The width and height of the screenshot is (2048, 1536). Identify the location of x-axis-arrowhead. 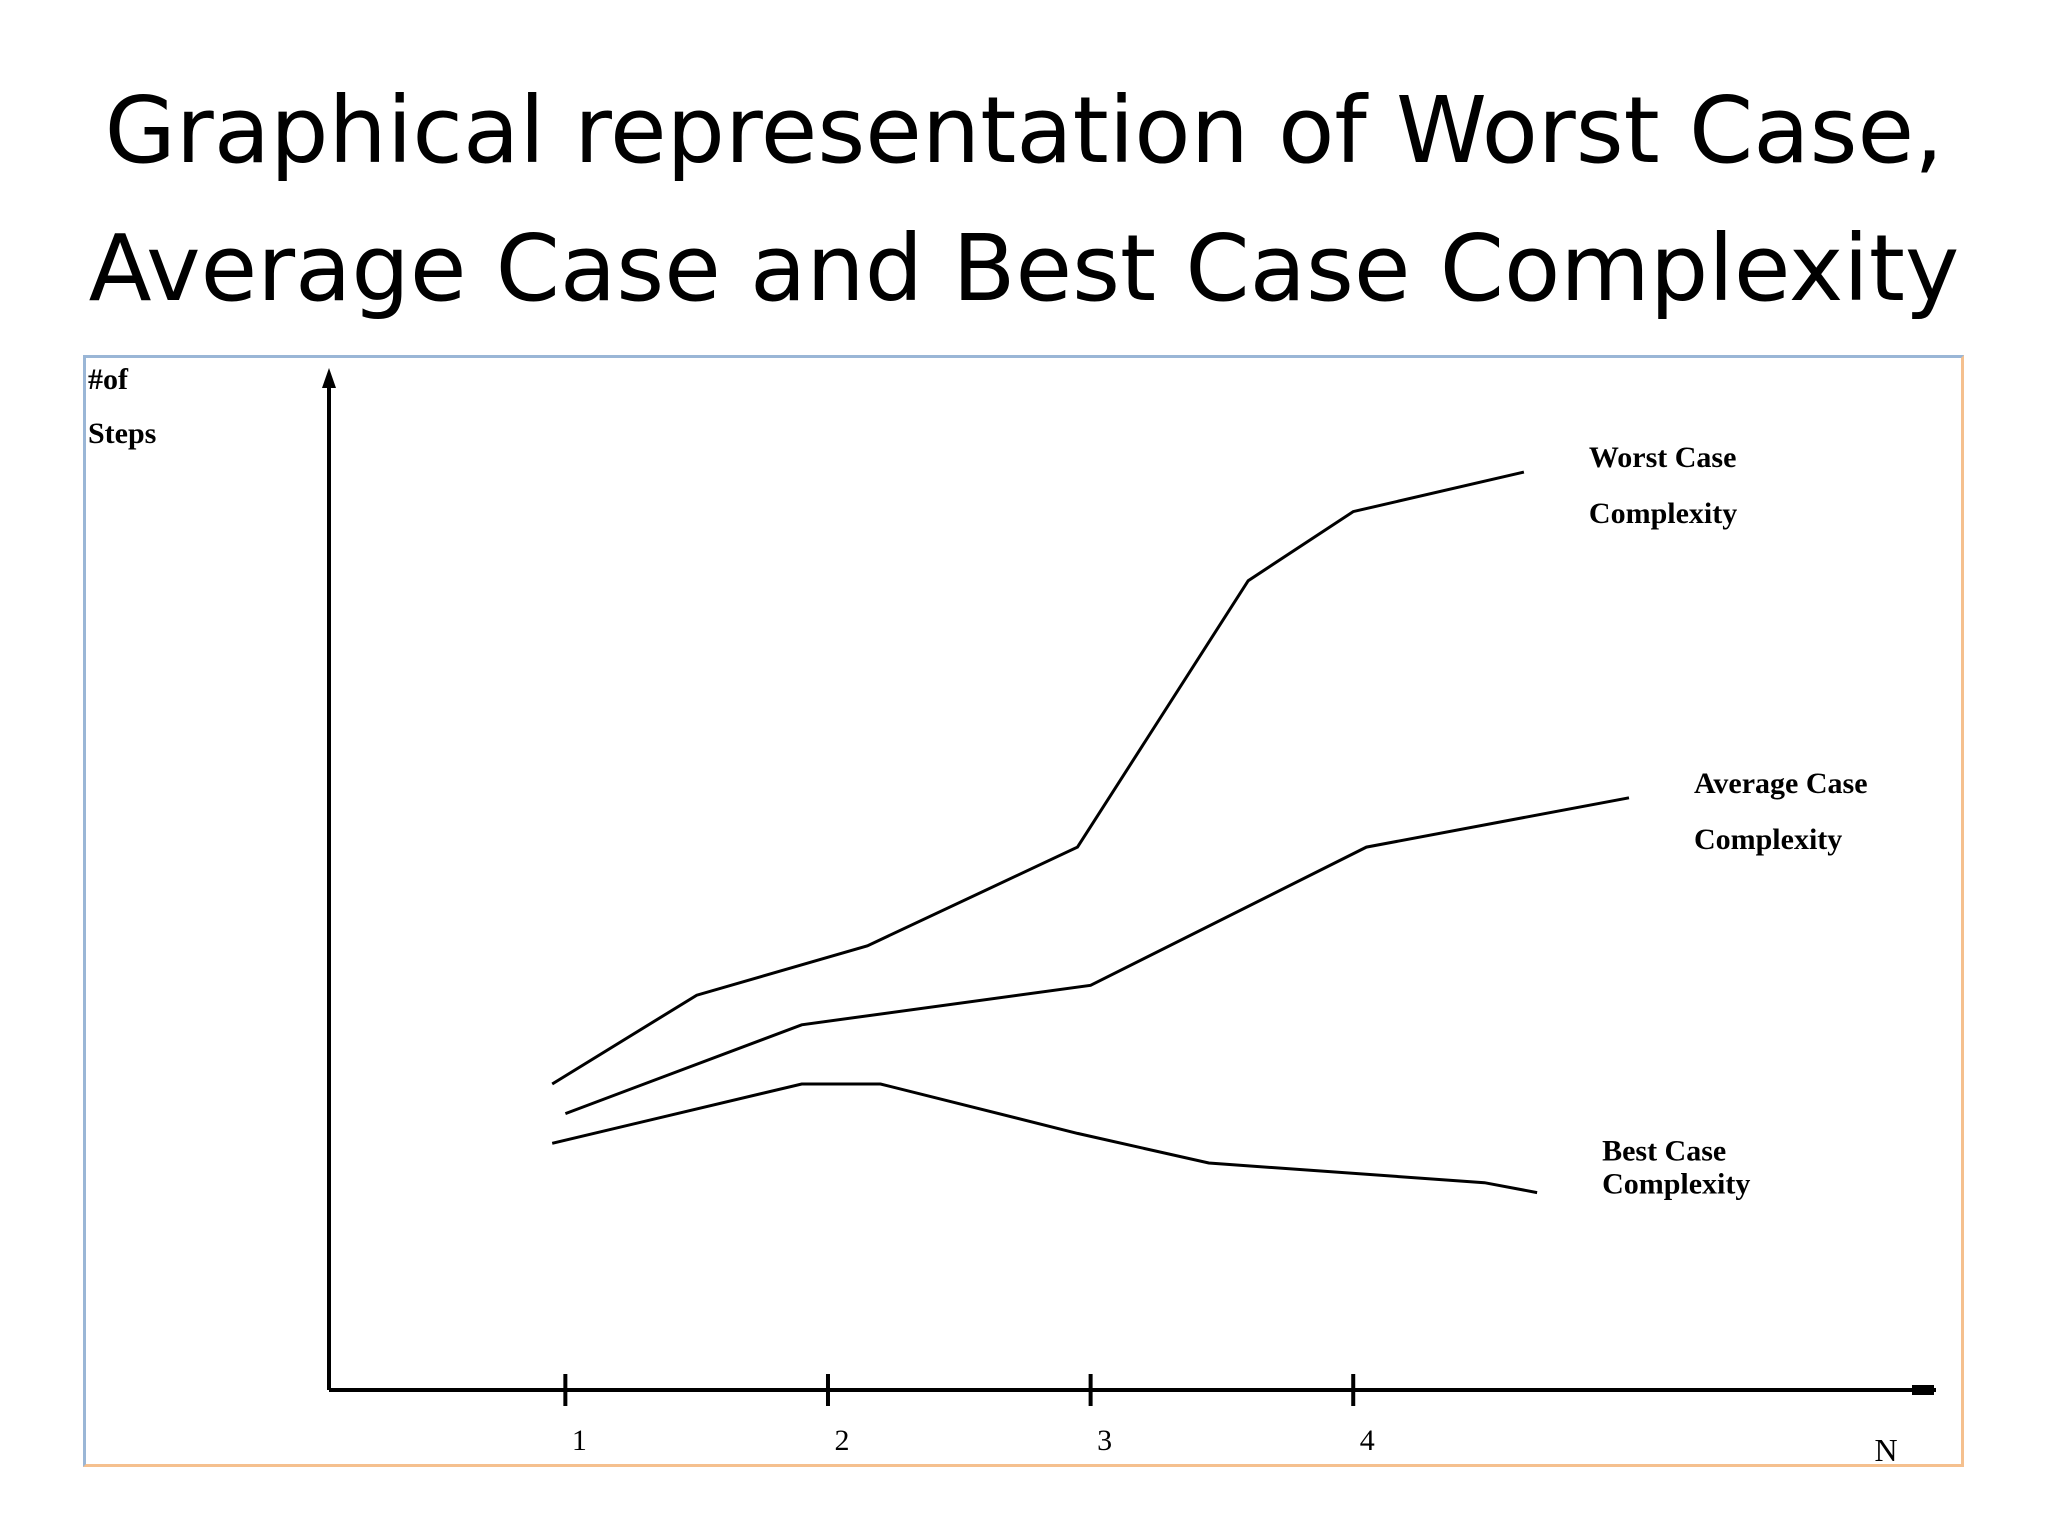
(1923, 1390).